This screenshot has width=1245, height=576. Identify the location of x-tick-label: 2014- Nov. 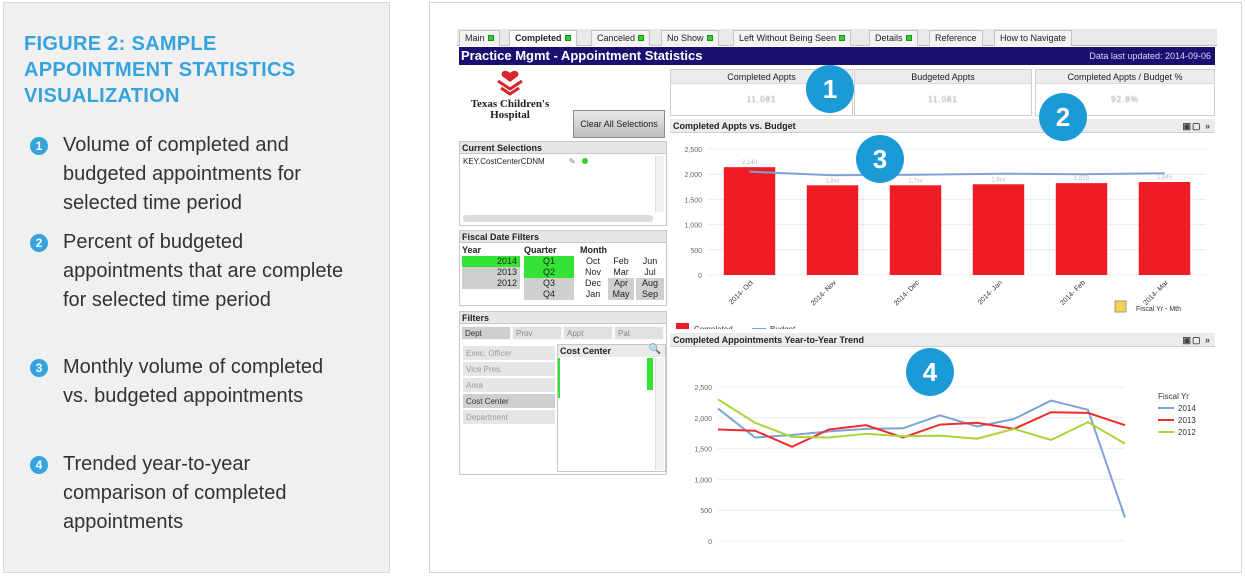
(824, 293).